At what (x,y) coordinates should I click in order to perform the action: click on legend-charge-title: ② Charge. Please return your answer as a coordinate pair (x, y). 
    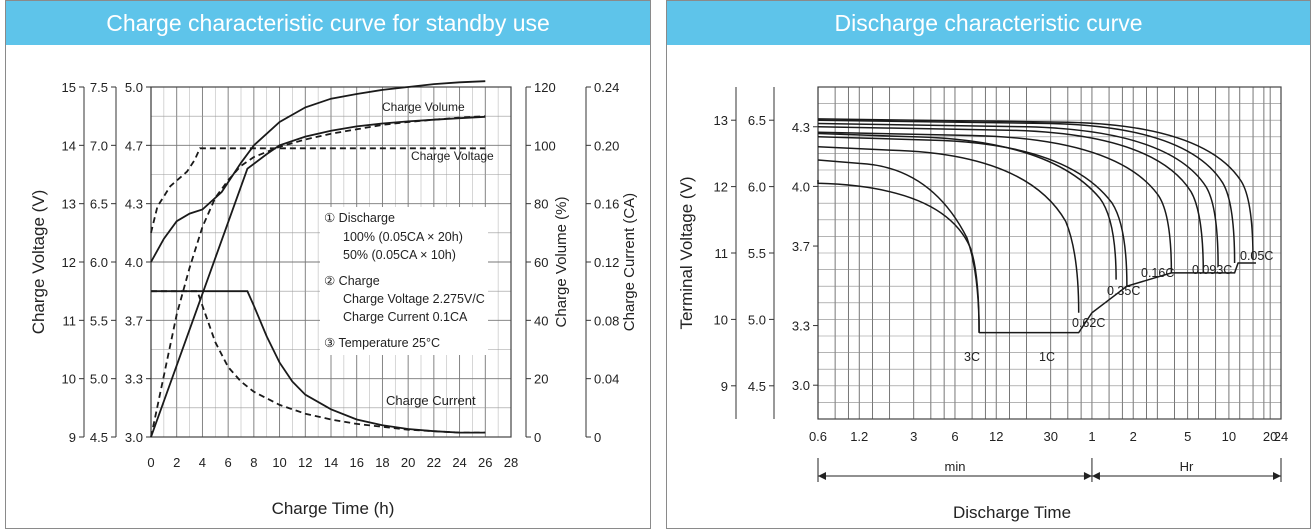
    Looking at the image, I should click on (352, 281).